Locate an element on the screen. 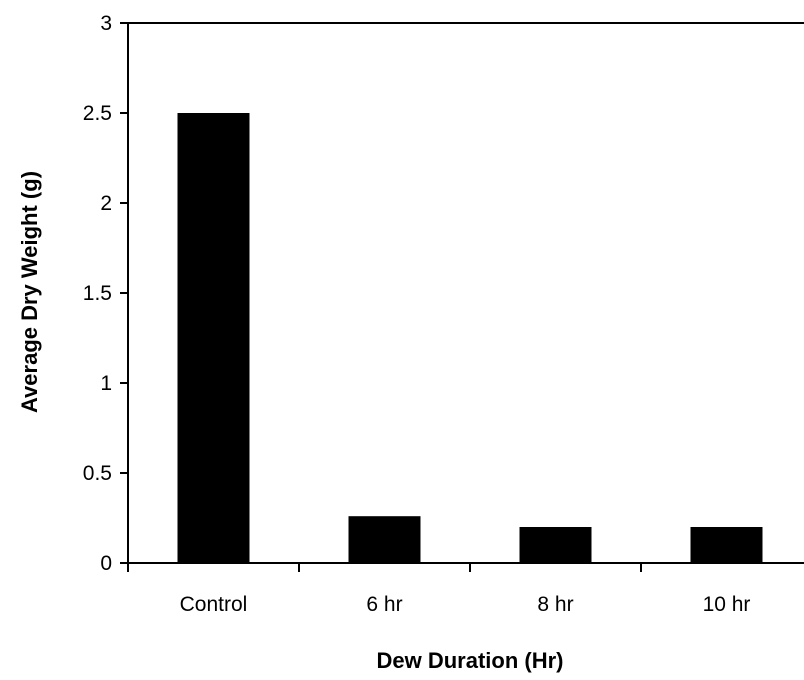  y-axis-ticks: 0 0.5 1 1.5 2 2.5 3 is located at coordinates (105, 293).